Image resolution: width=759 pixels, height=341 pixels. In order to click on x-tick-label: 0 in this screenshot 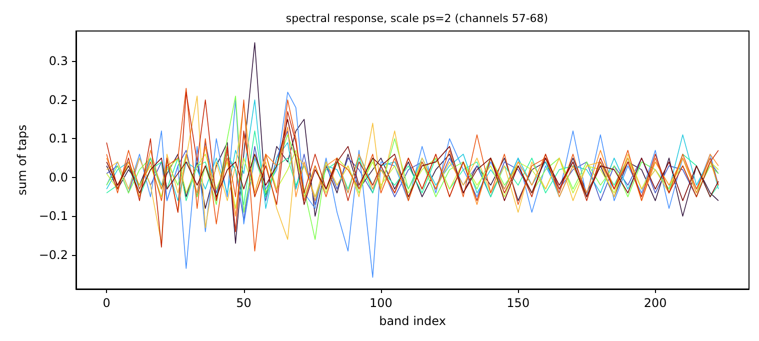, I will do `click(106, 303)`.